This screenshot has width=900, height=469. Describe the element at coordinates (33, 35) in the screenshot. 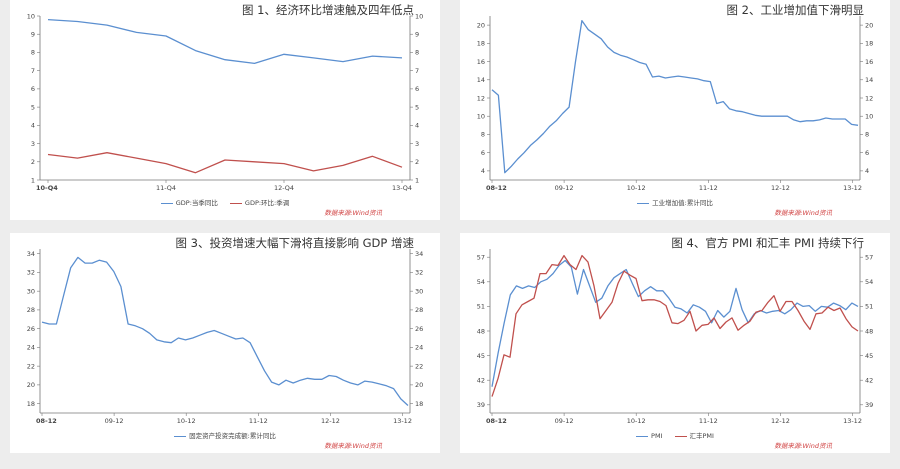

I see `y-tick-label-left: 9` at that location.